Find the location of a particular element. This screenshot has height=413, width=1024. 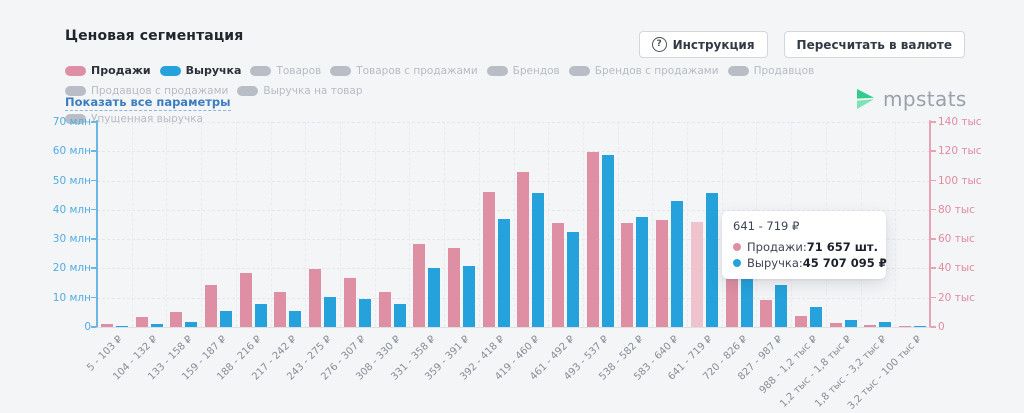

legend-item: Брендов с продажами is located at coordinates (643, 70).